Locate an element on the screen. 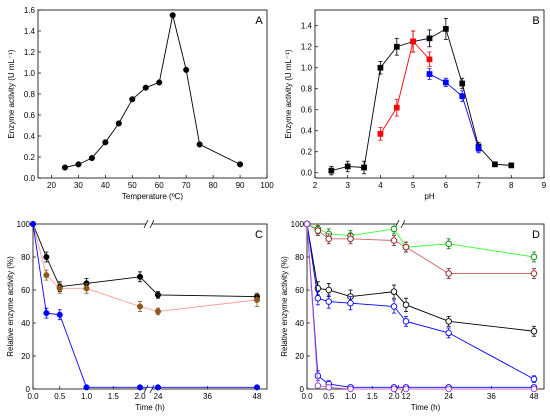 The width and height of the screenshot is (550, 420). panel-letter: A is located at coordinates (259, 21).